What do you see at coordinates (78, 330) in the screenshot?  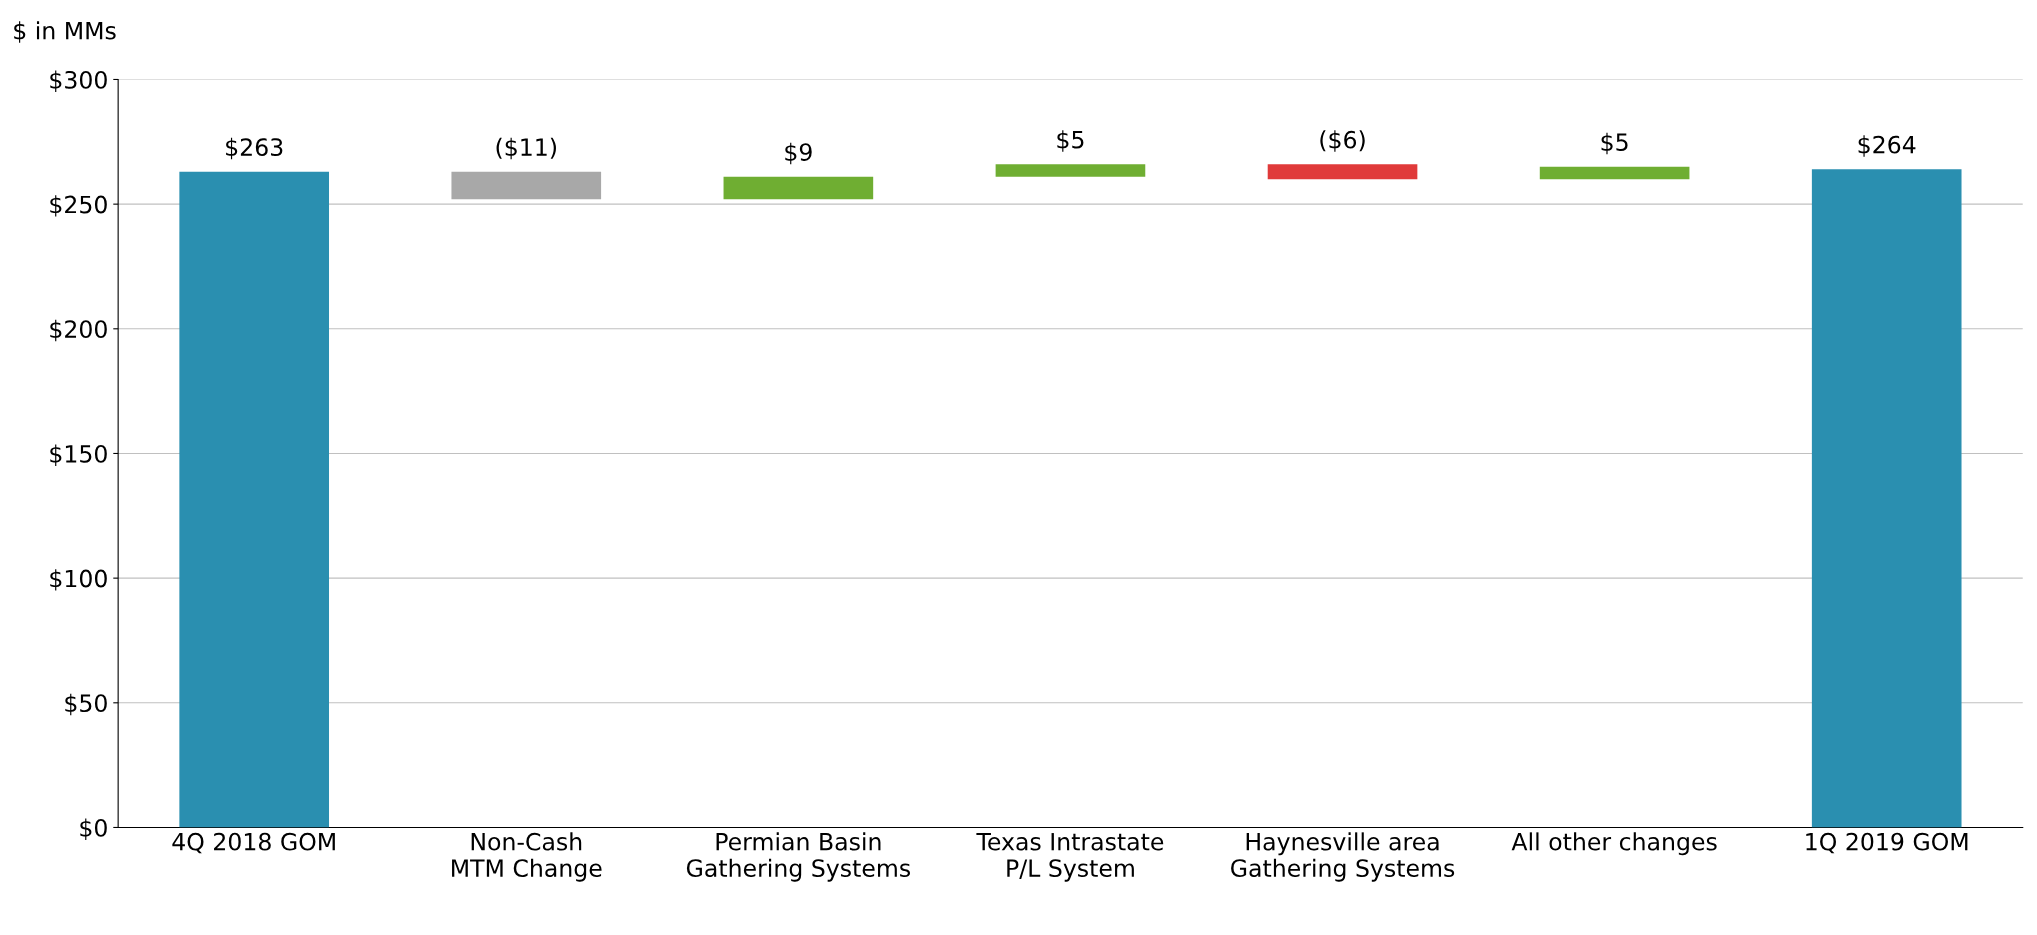 I see `y-tick-label: $200` at bounding box center [78, 330].